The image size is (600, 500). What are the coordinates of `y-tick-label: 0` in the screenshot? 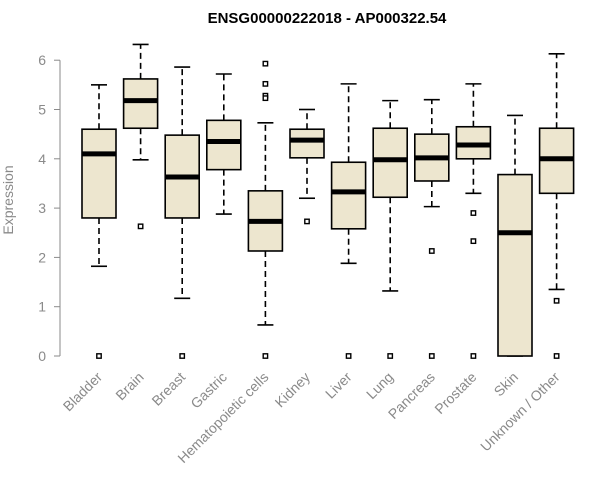 It's located at (42, 356).